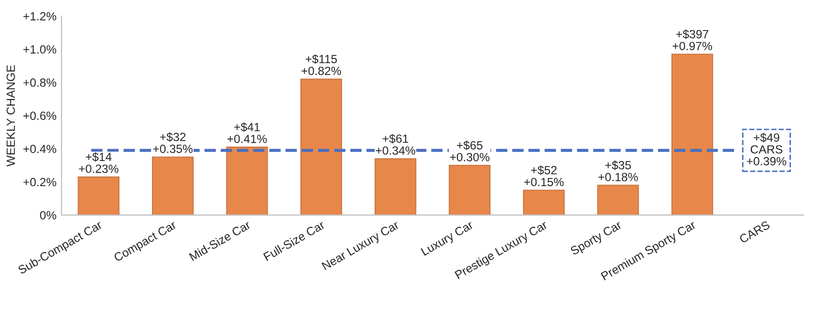  Describe the element at coordinates (39, 149) in the screenshot. I see `y-tick-label: +0.4%` at that location.